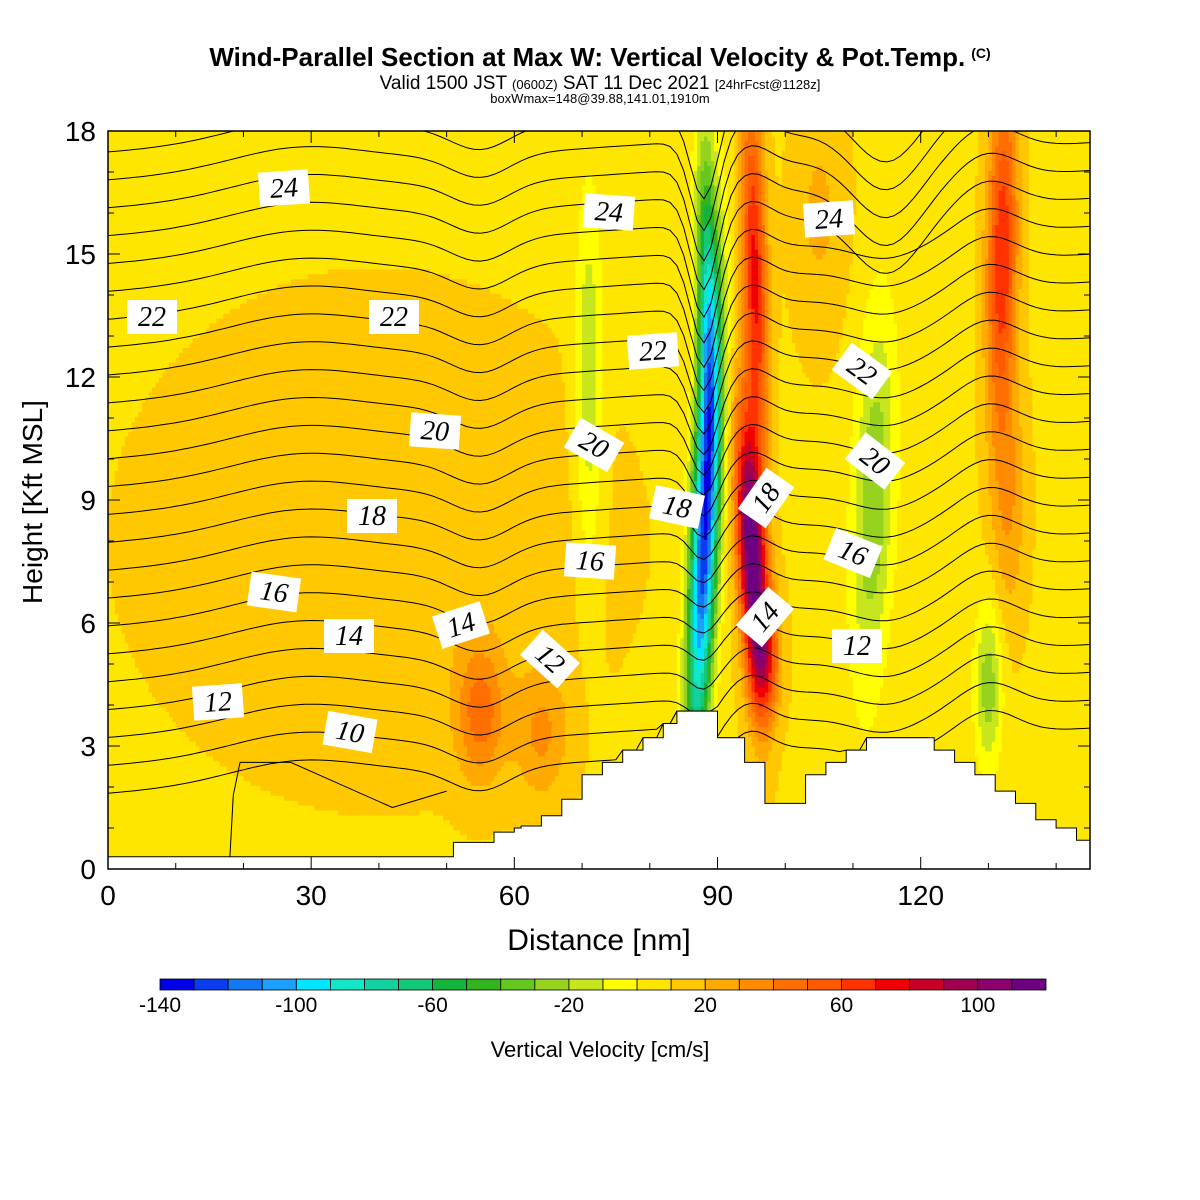 The height and width of the screenshot is (1200, 1200). I want to click on terrain-mask, so click(599, 789).